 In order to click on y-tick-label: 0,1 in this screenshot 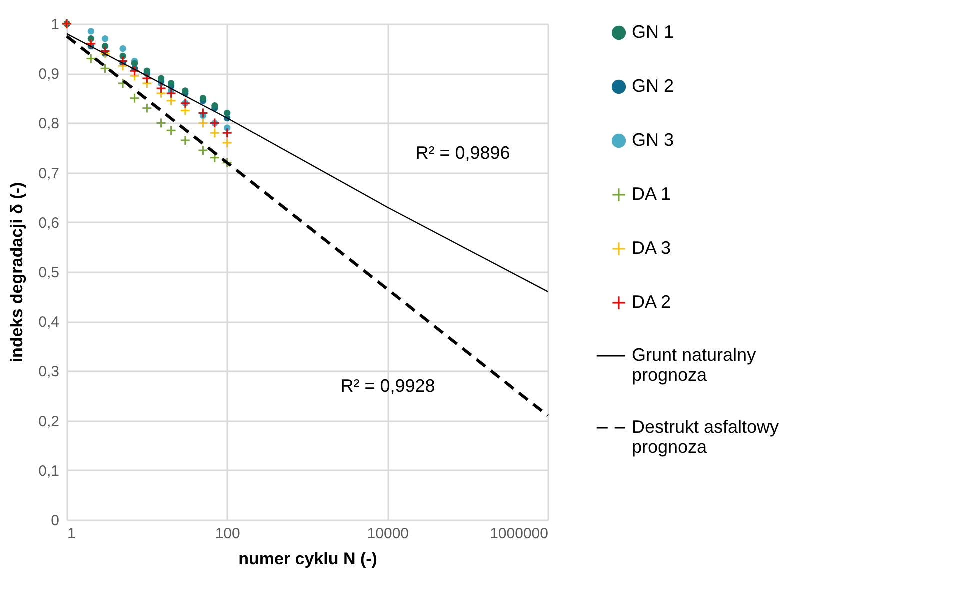, I will do `click(49, 471)`.